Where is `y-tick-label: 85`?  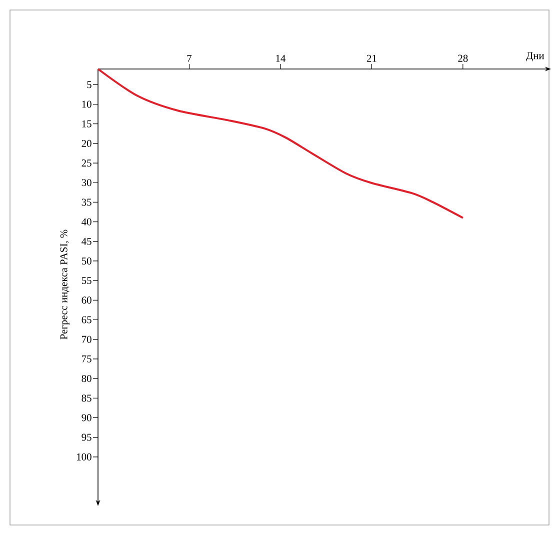
y-tick-label: 85 is located at coordinates (87, 398).